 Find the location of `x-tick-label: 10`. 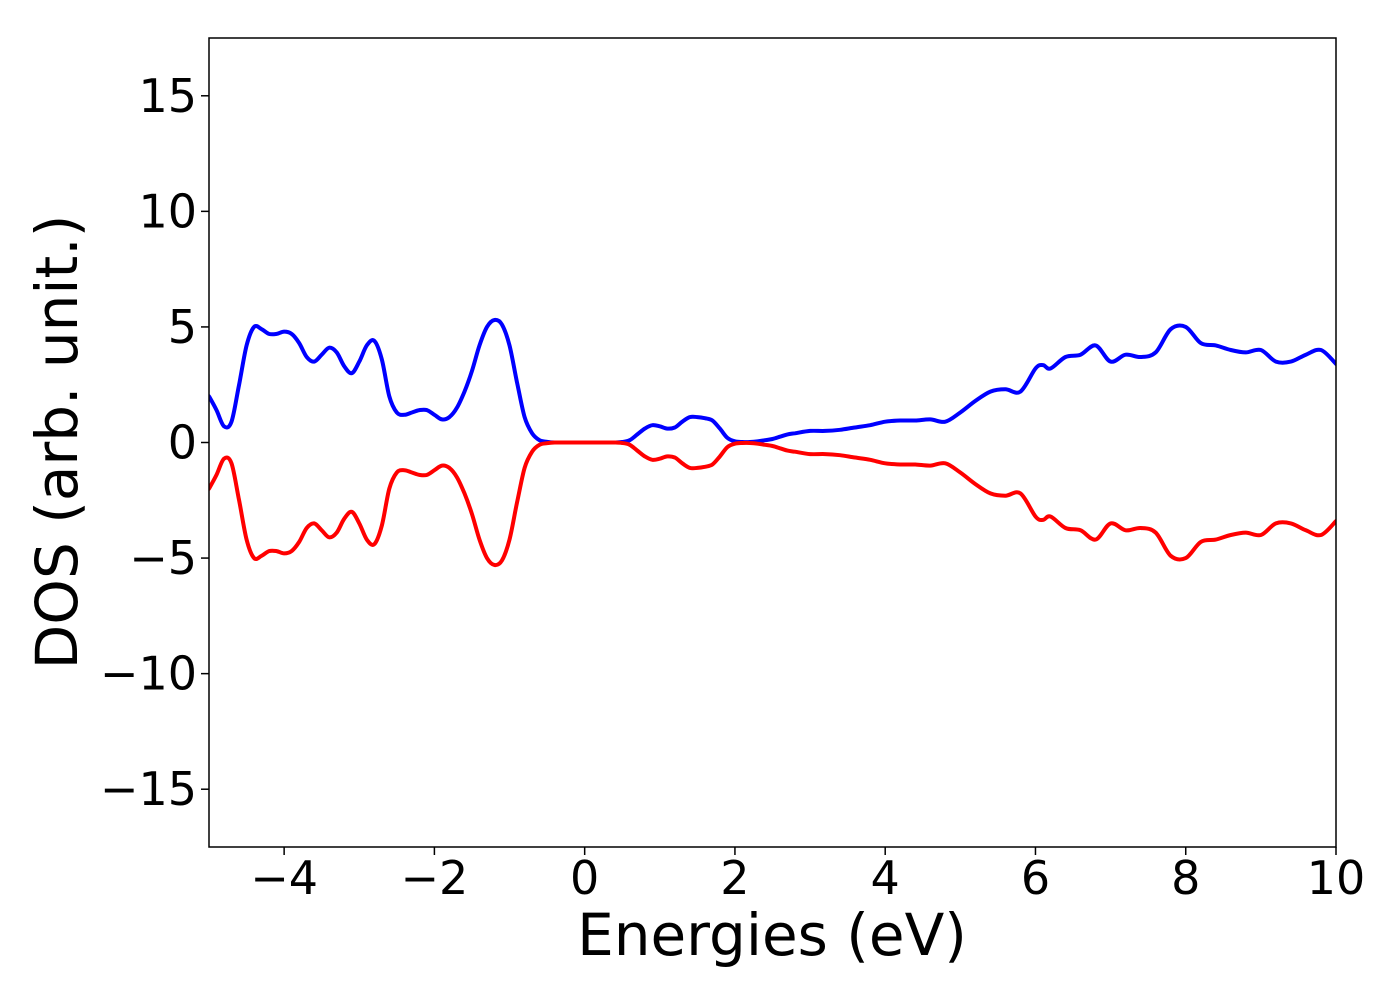

x-tick-label: 10 is located at coordinates (1336, 878).